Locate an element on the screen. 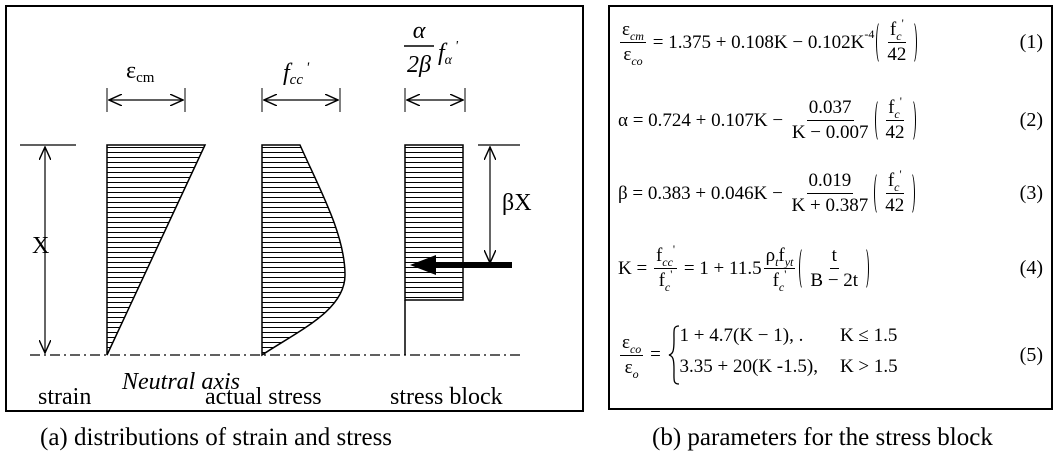  denominator: f c ' is located at coordinates (666, 280).